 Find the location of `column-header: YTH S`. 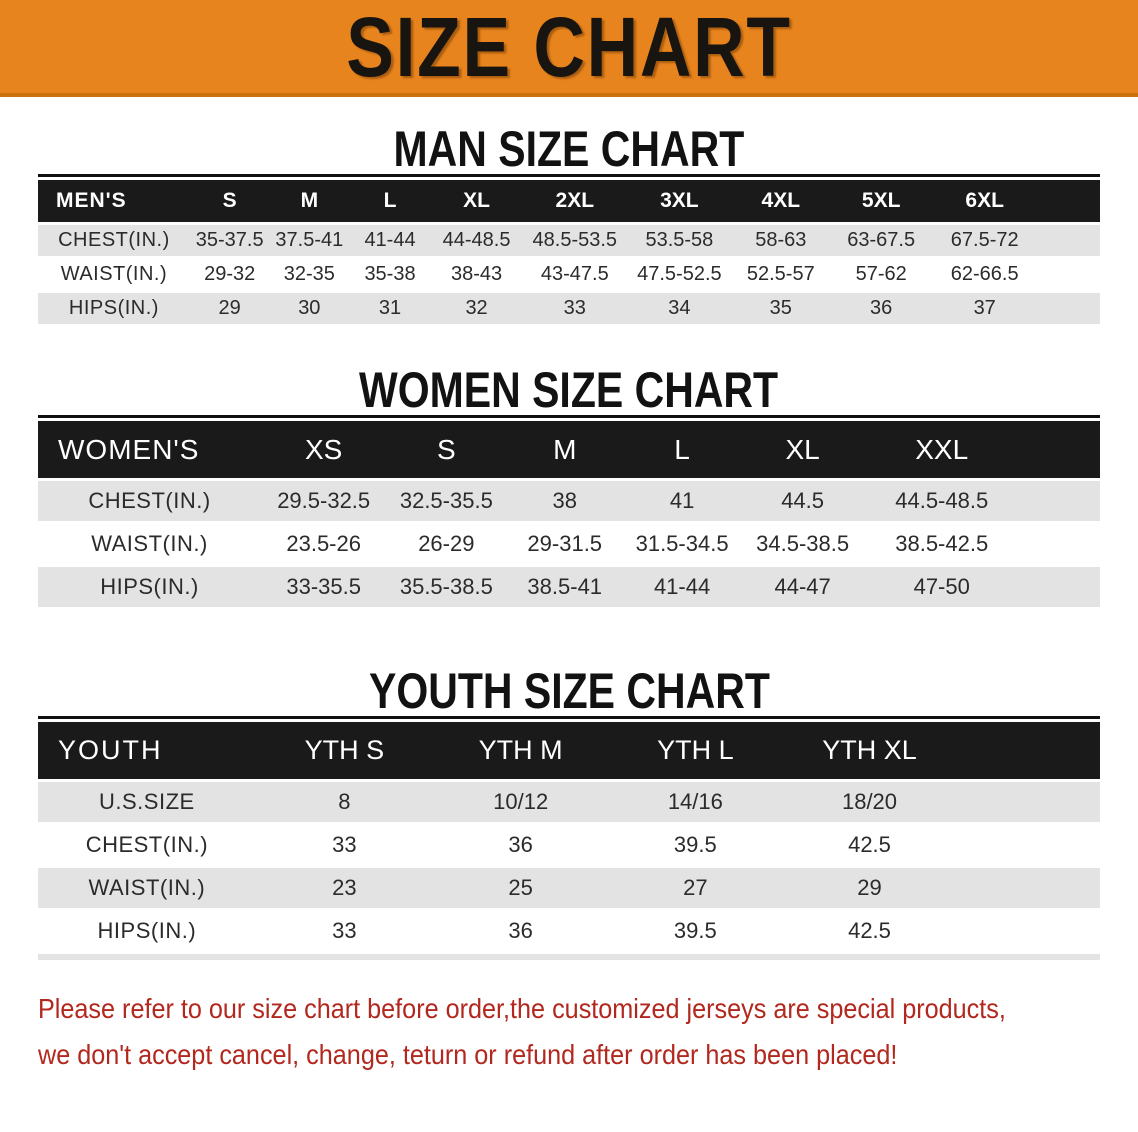

column-header: YTH S is located at coordinates (344, 750).